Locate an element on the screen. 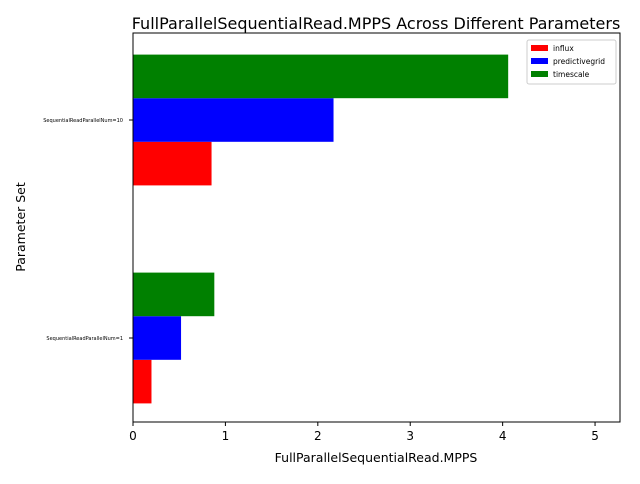  legend-swatch-timescale is located at coordinates (539, 74).